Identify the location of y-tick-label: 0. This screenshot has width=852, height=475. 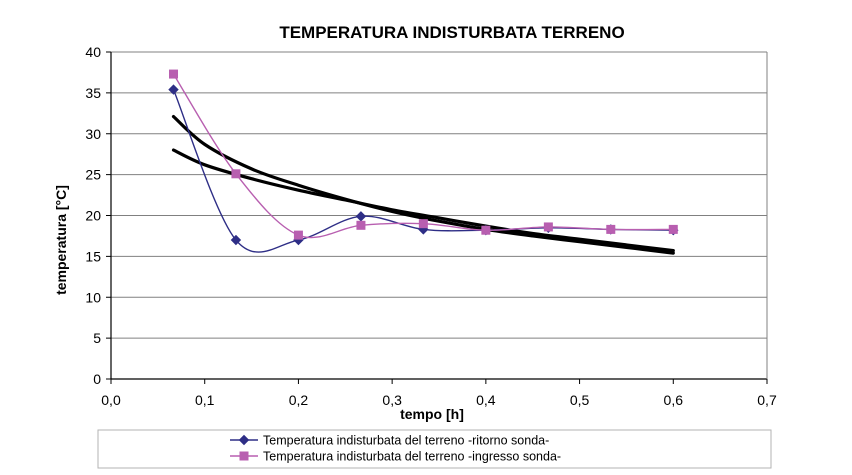
(97, 379).